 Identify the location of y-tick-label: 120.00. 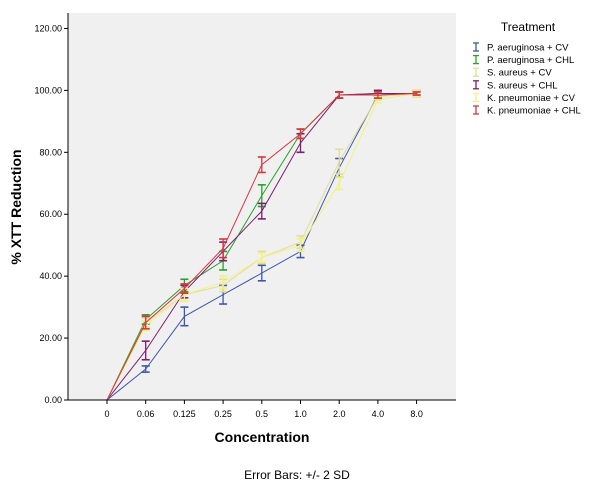
(48, 28).